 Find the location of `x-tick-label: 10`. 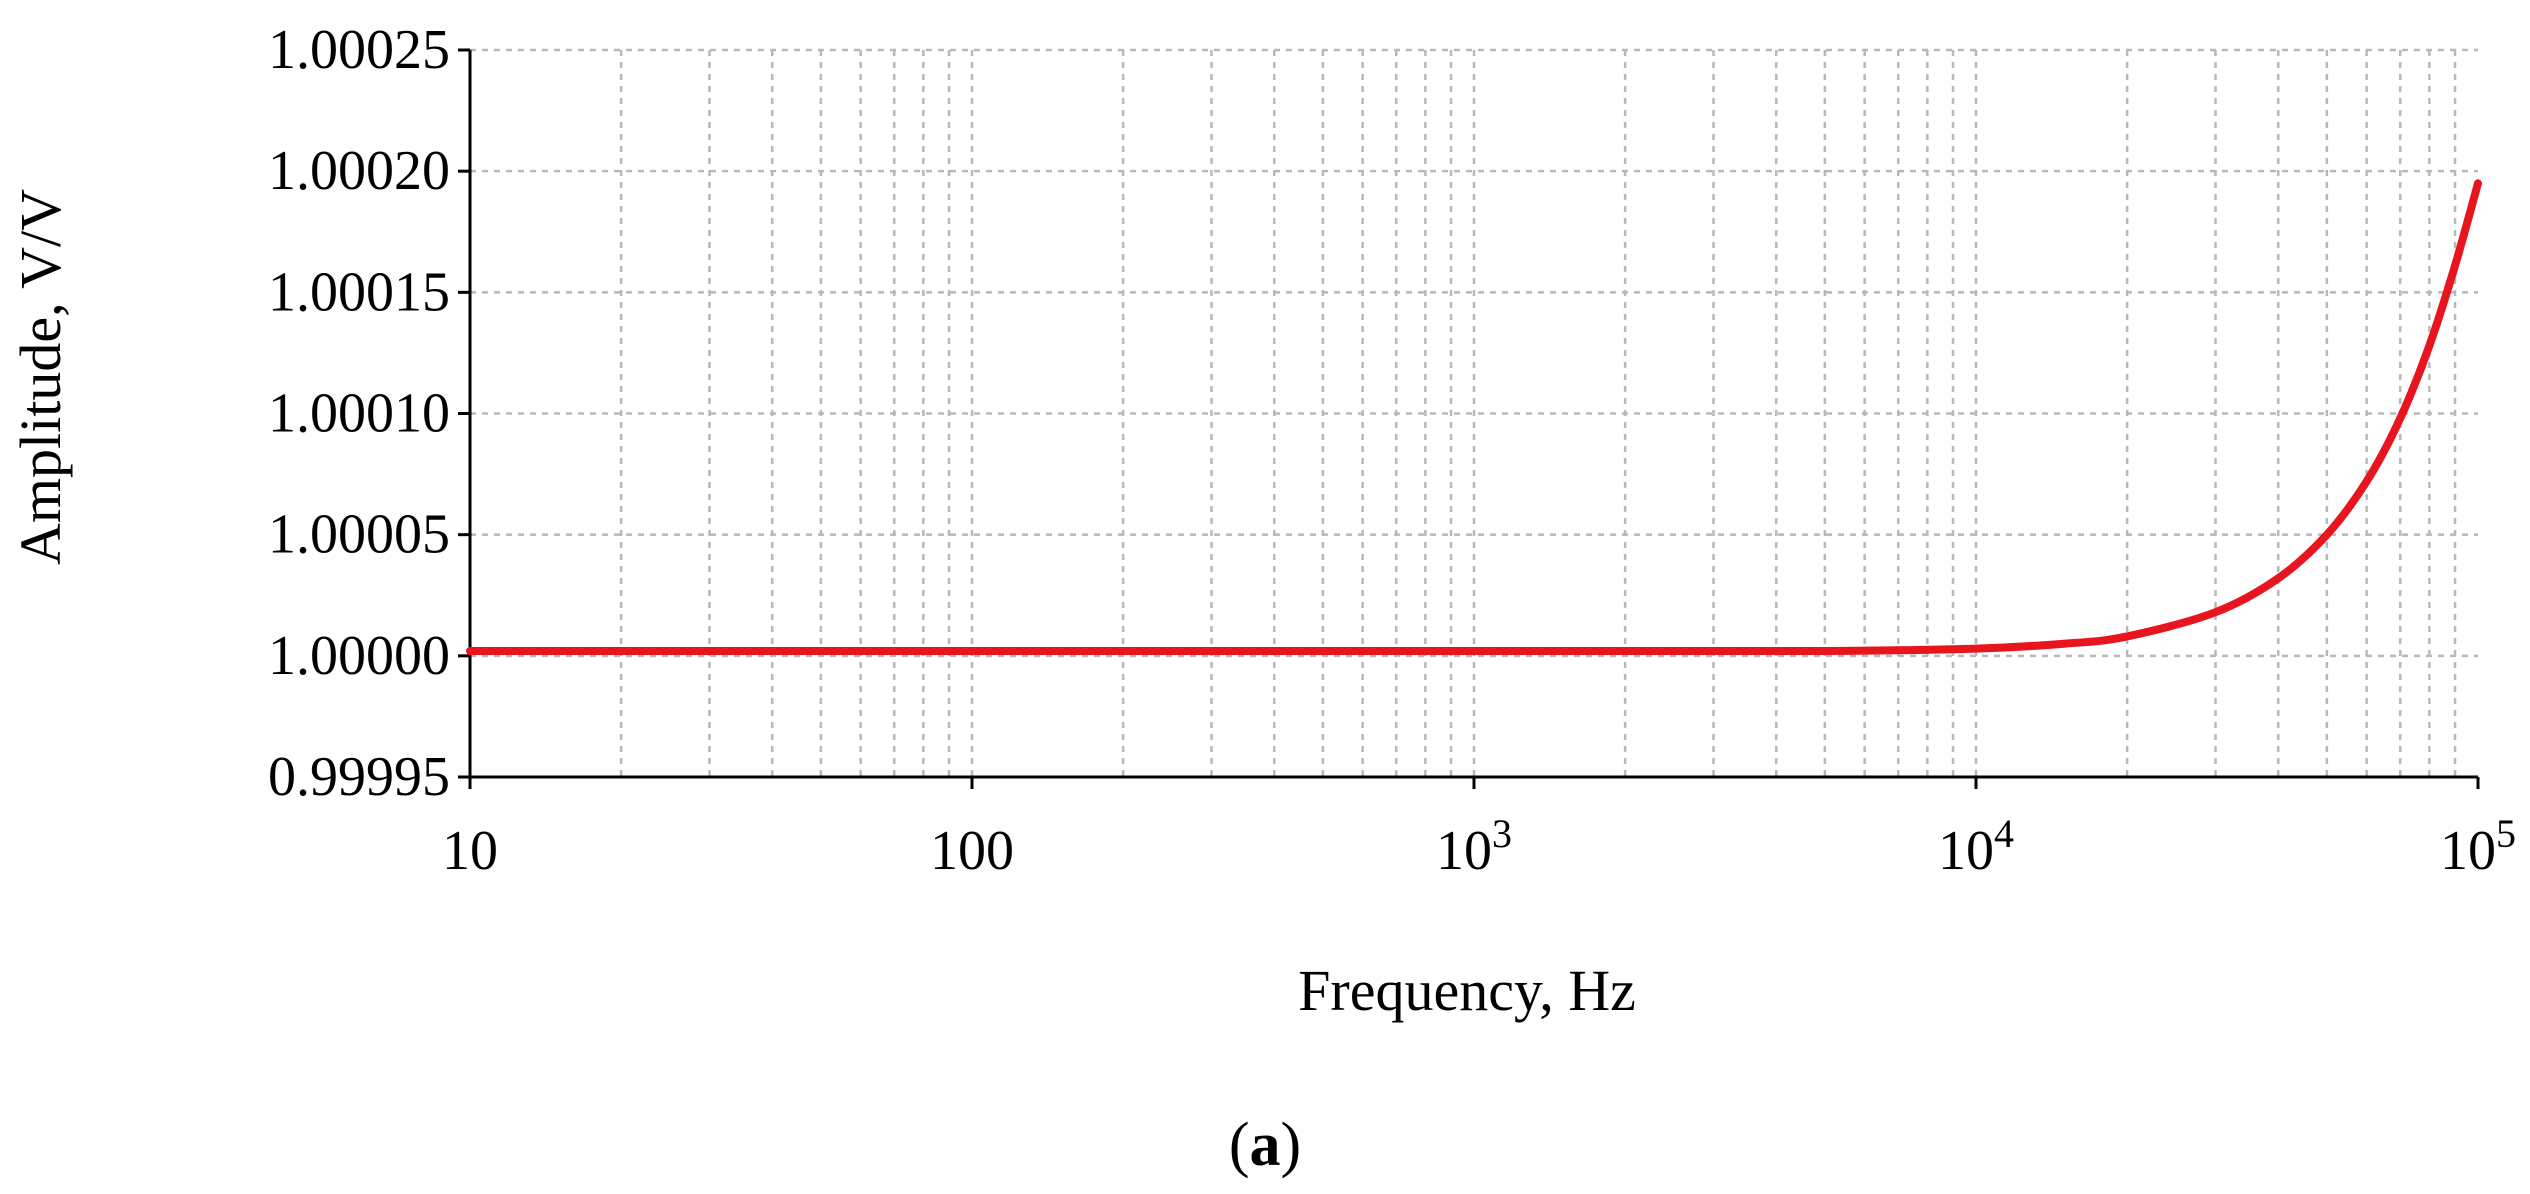

x-tick-label: 10 is located at coordinates (470, 851).